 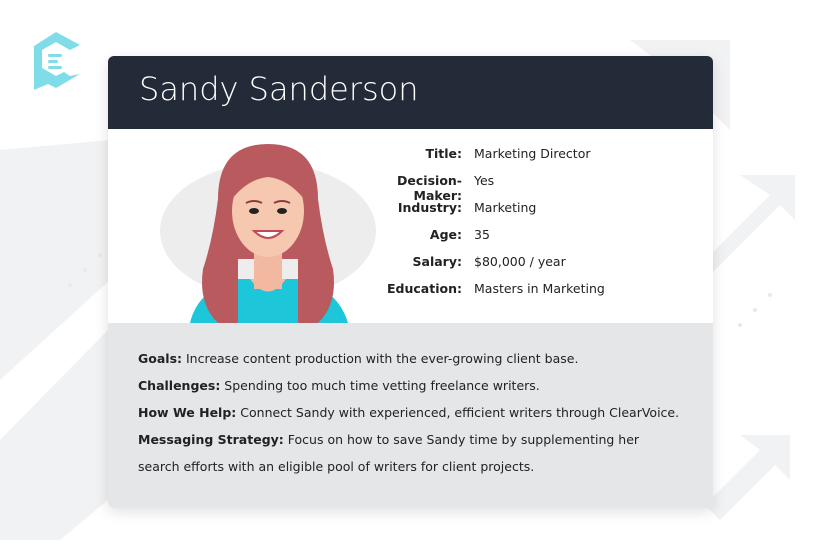 I want to click on fact-row: Title: Marketing Director, so click(x=491, y=159).